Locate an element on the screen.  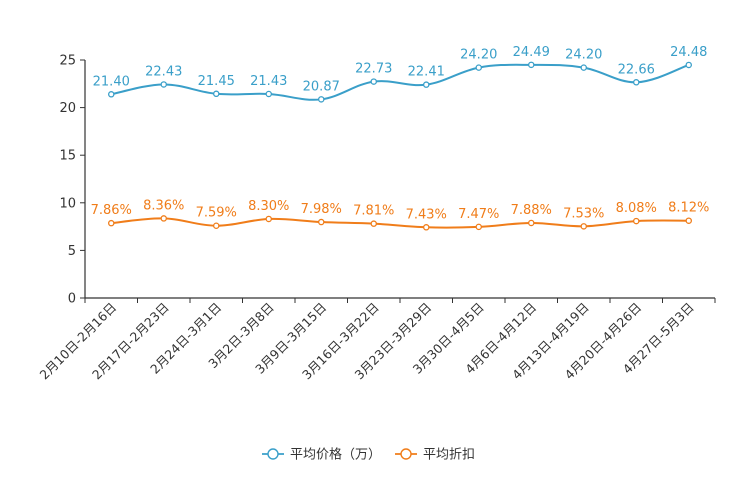
legend-label: 平均价格（万） is located at coordinates (335, 455).